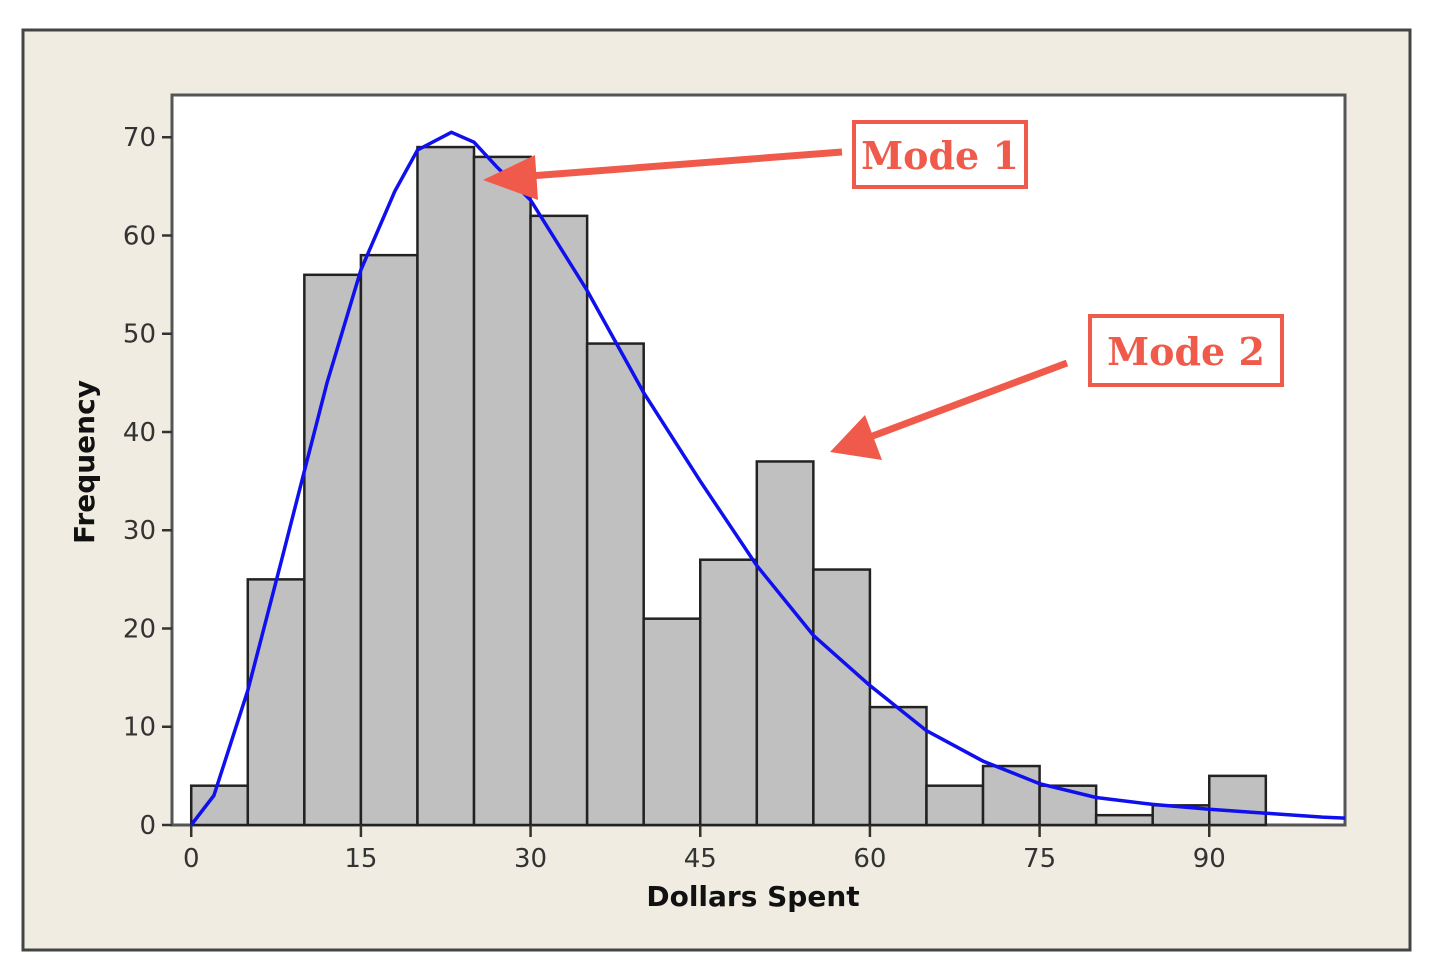  Describe the element at coordinates (510, 177) in the screenshot. I see `mode-1-arrowhead` at that location.